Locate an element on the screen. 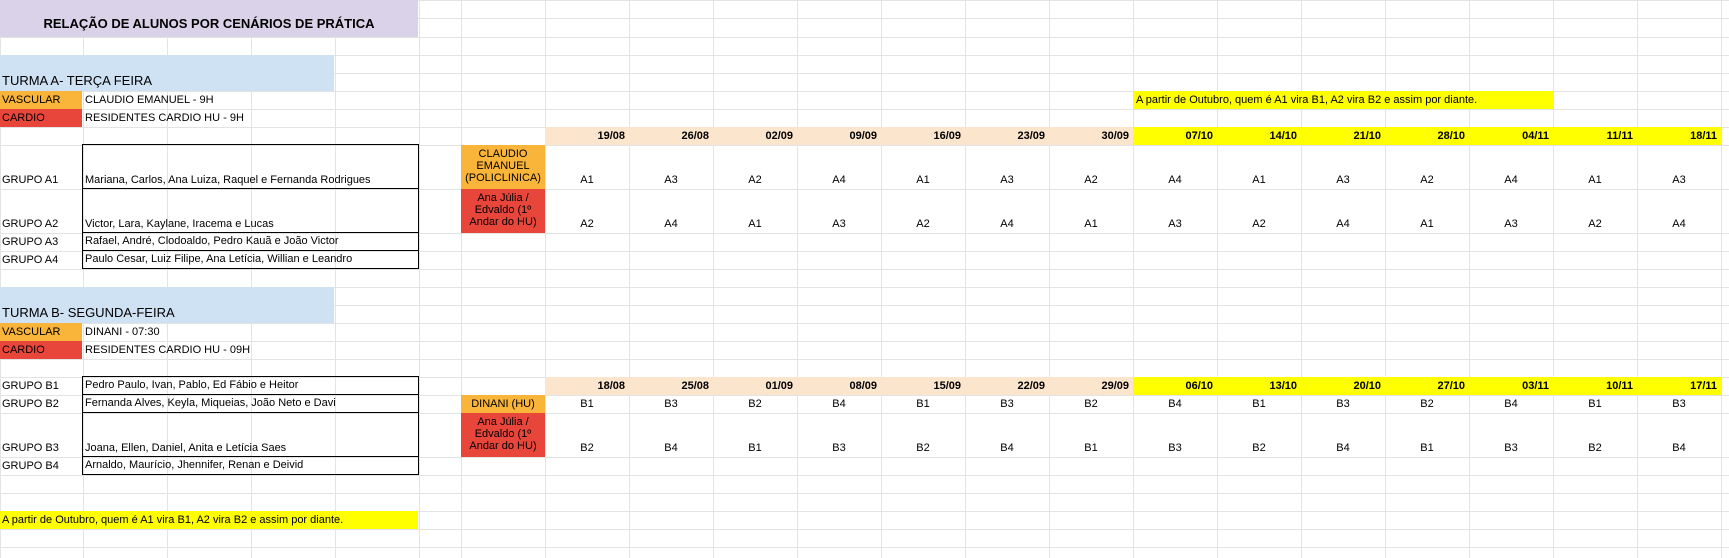 Image resolution: width=1729 pixels, height=558 pixels. turma-a-date-header: 30/09 is located at coordinates (1091, 136).